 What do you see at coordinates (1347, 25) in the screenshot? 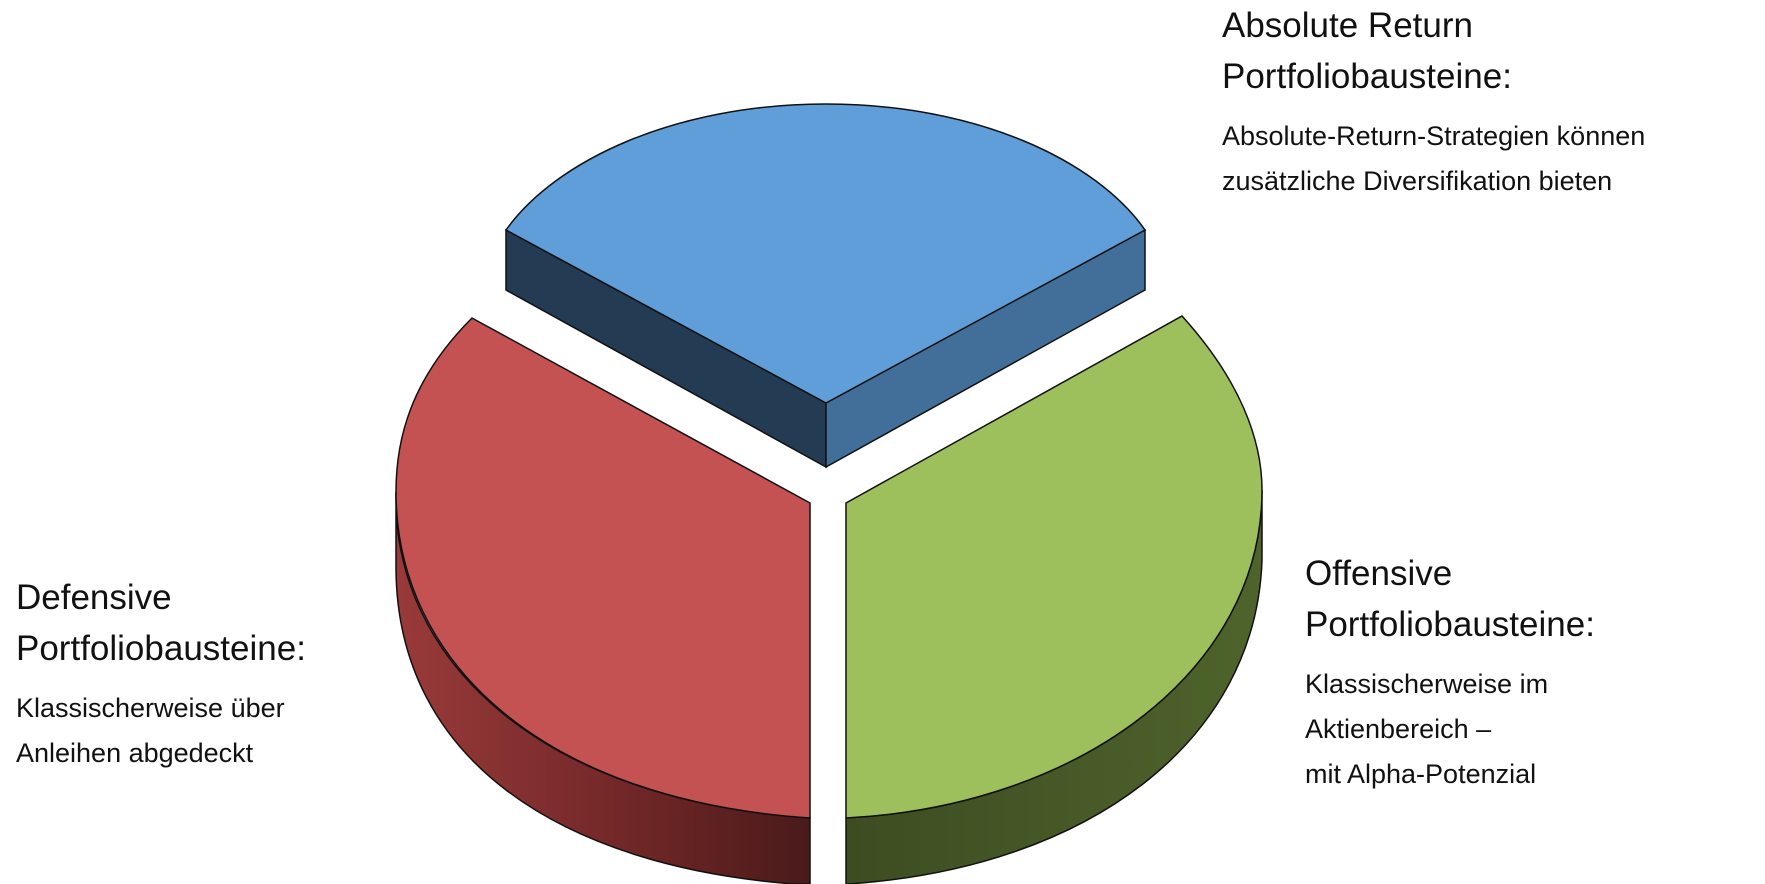
I see `label-absolute-title-line1: Absolute Return` at bounding box center [1347, 25].